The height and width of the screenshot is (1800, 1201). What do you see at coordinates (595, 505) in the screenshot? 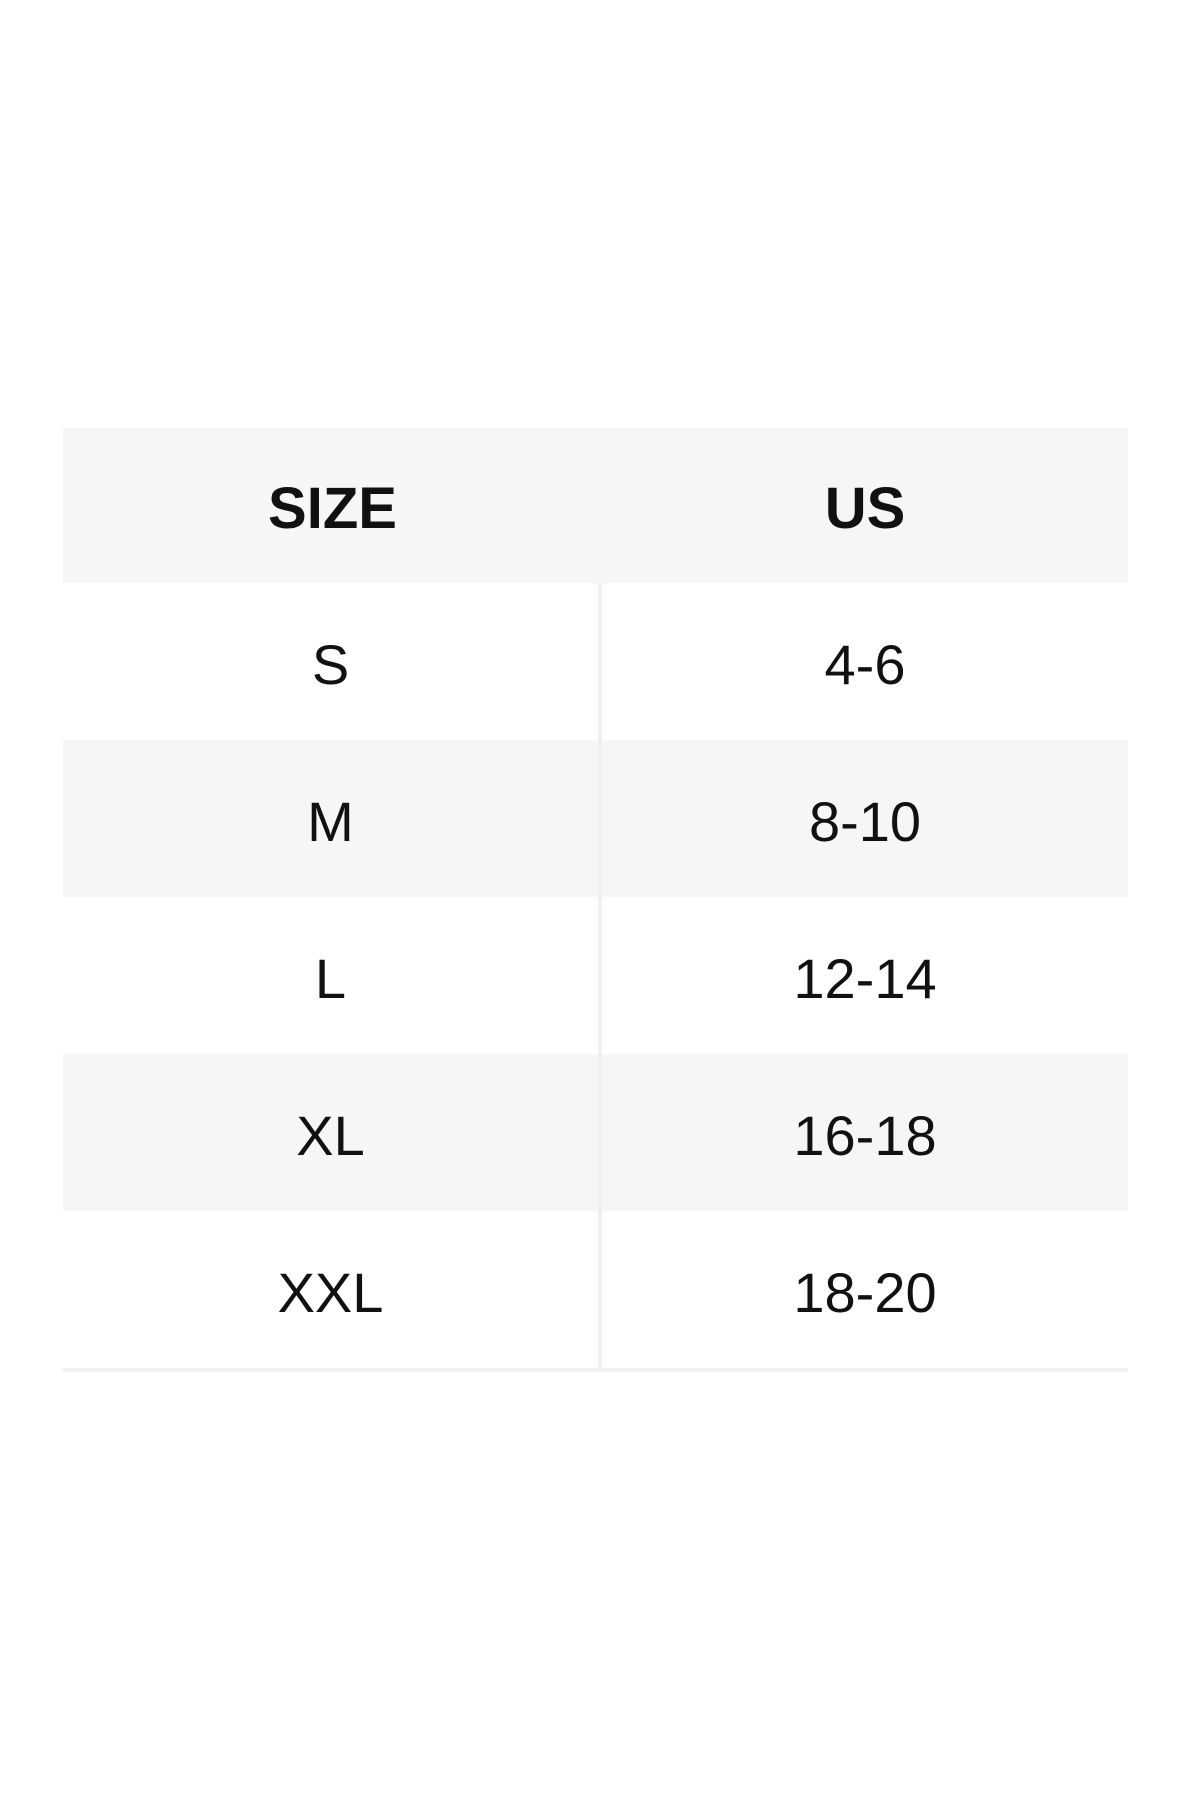
I see `size-chart-header-row: SIZE US` at bounding box center [595, 505].